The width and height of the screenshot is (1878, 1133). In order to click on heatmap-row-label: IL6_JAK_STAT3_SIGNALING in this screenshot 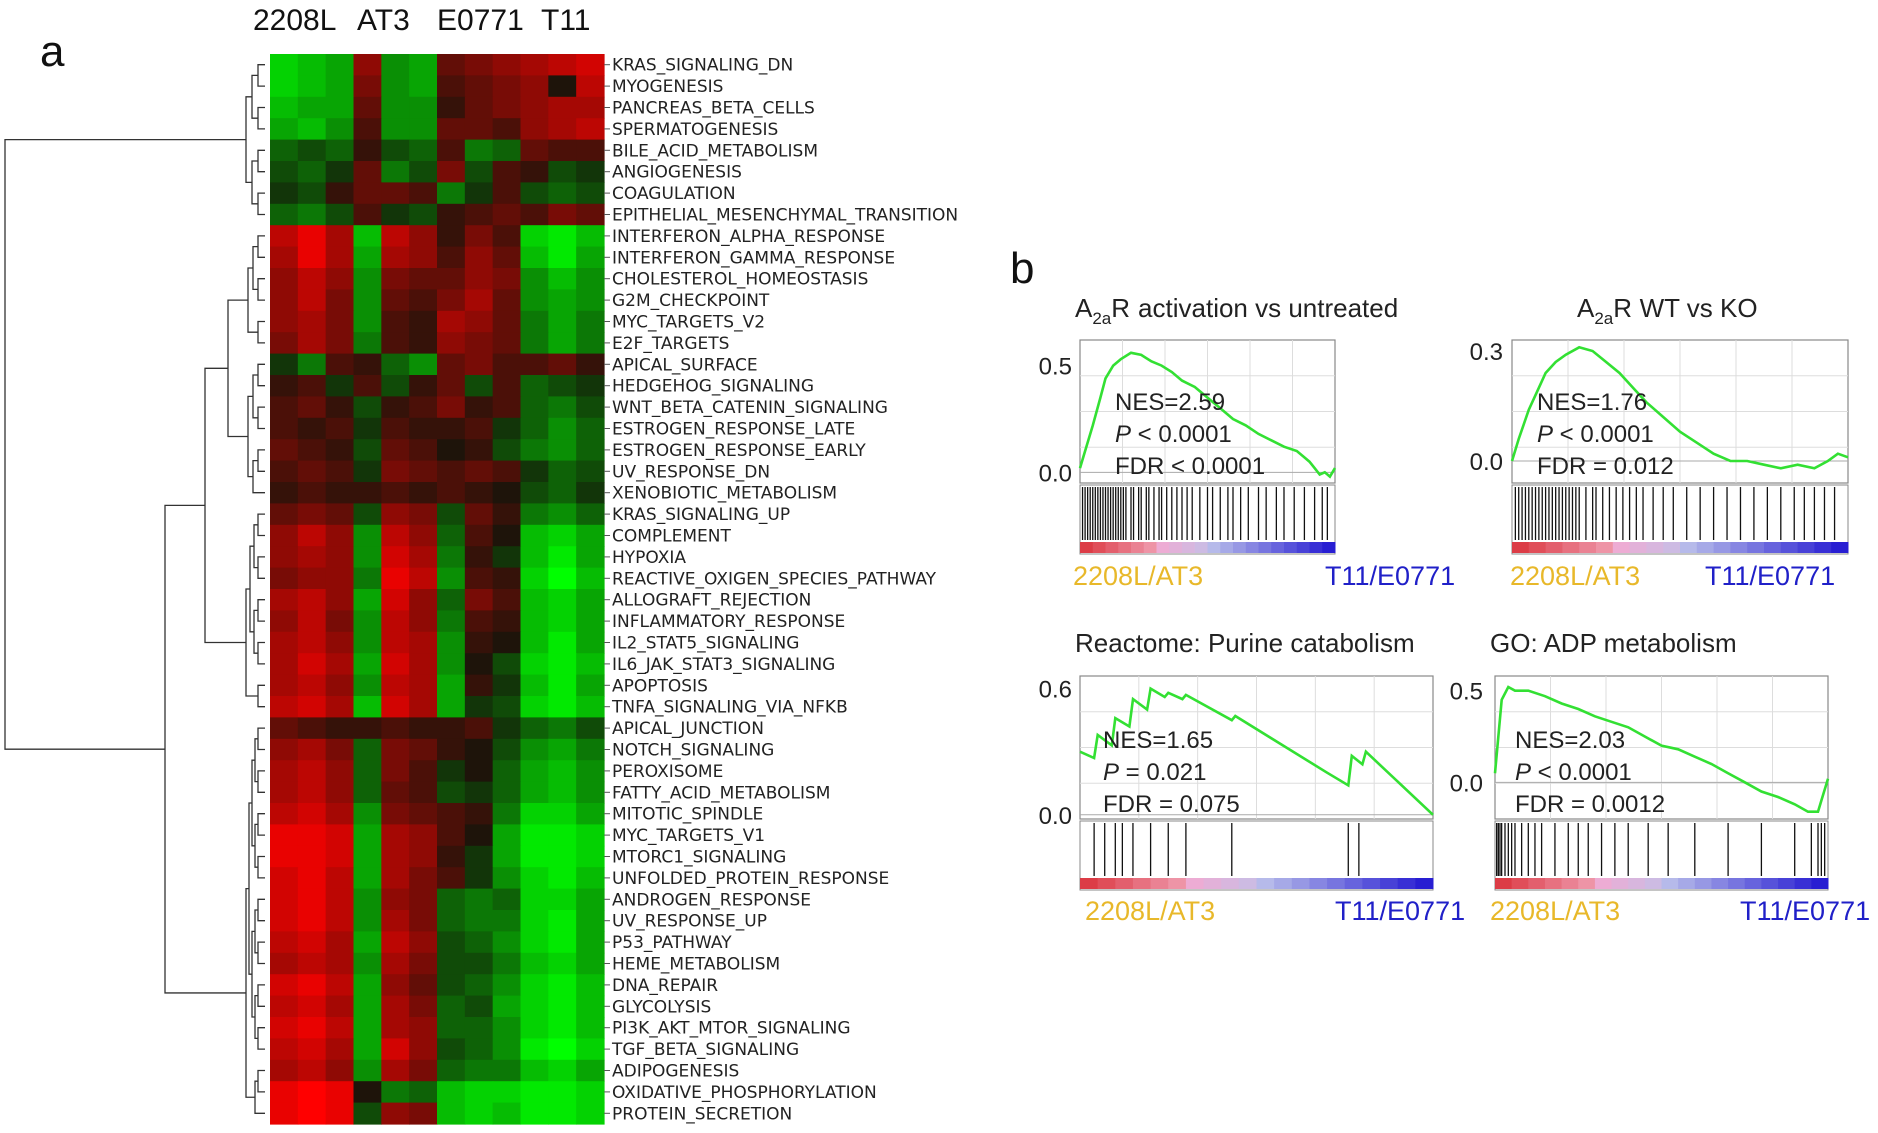, I will do `click(723, 665)`.